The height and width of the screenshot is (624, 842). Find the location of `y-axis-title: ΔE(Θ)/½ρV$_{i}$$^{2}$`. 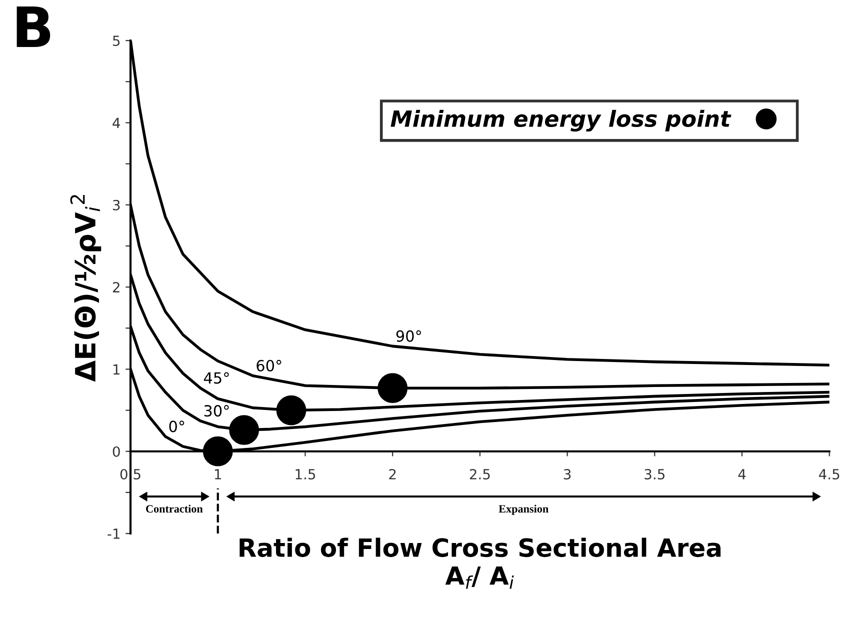

y-axis-title: ΔE(Θ)/½ρV$_{i}$$^{2}$ is located at coordinates (86, 288).